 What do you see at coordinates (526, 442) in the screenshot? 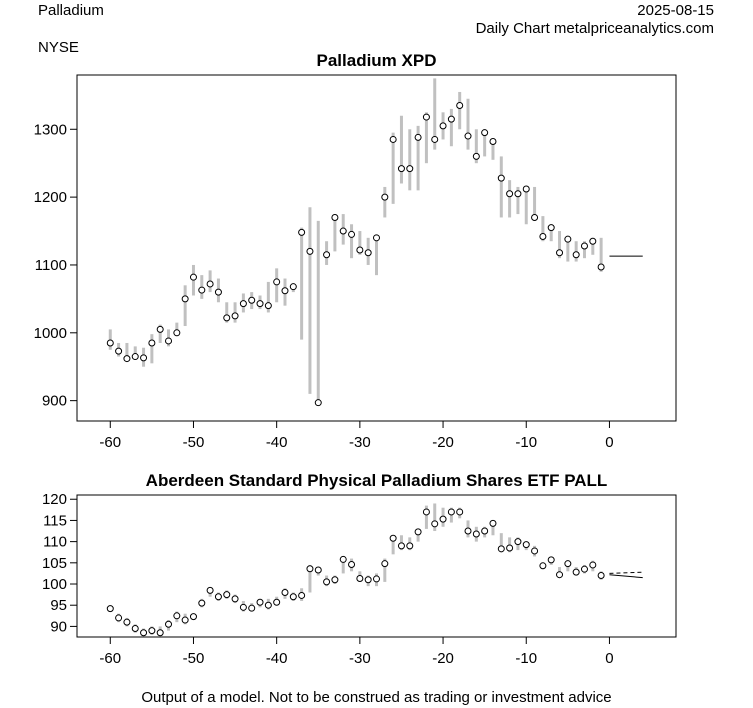
I see `xpd-x-tick-label: -10` at bounding box center [526, 442].